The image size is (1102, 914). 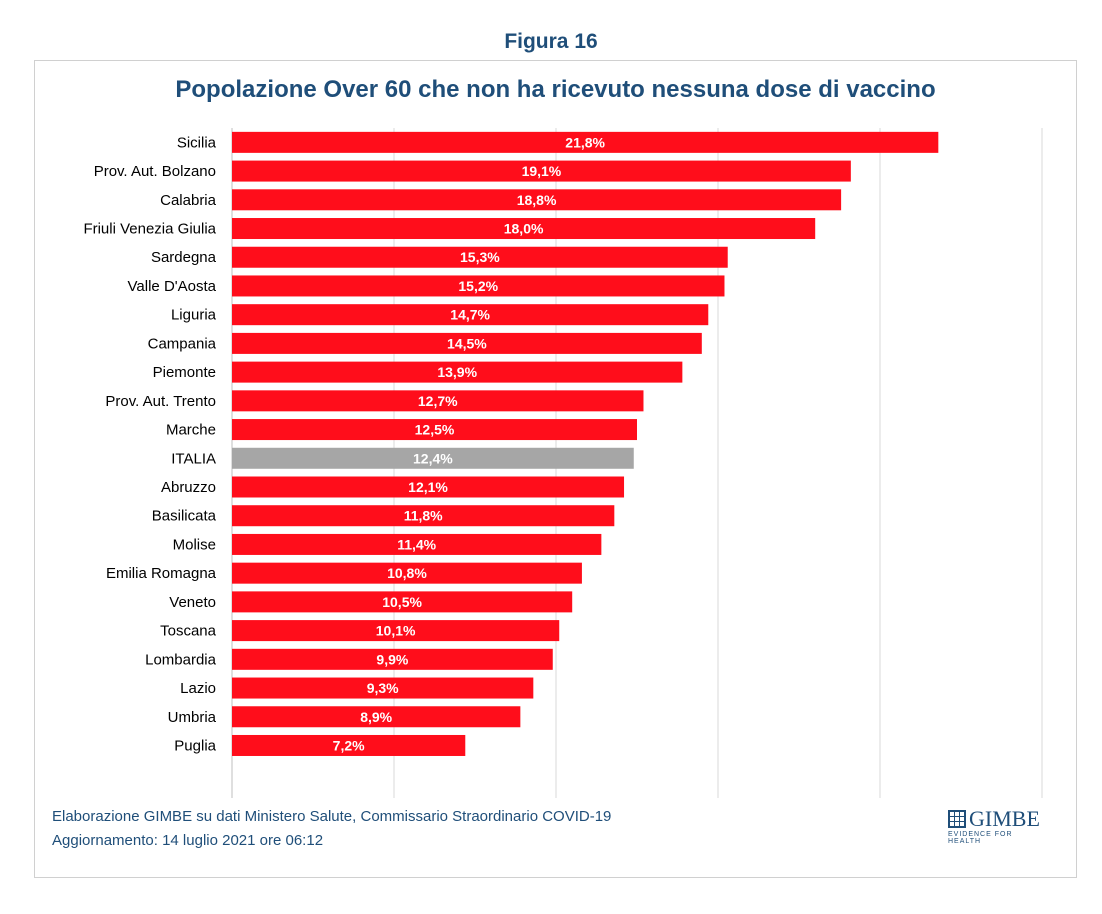 I want to click on category-label: Abruzzo, so click(x=188, y=487).